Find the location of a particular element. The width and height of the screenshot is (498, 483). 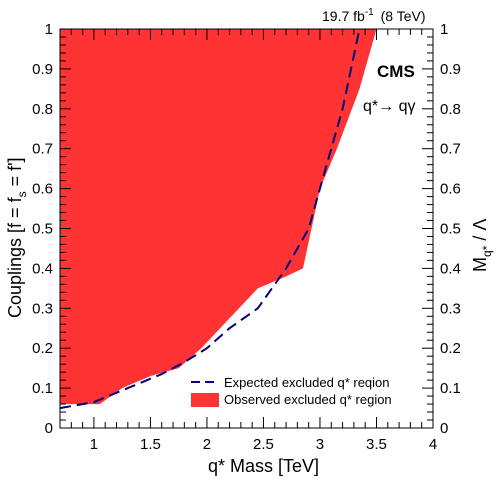

y-tick-label: 0.6 is located at coordinates (42, 189).